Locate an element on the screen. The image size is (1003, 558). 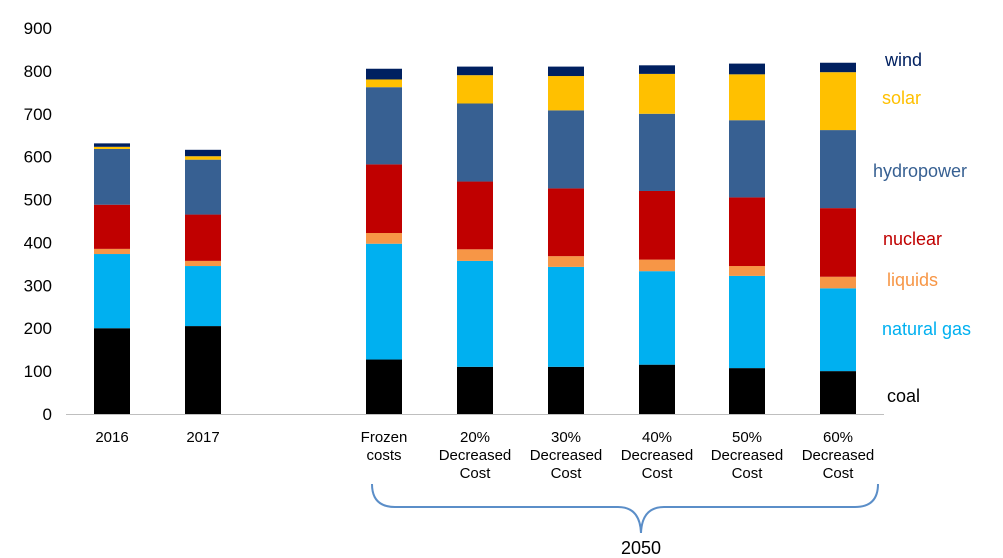
y-tick-label: 0 is located at coordinates (47, 414).